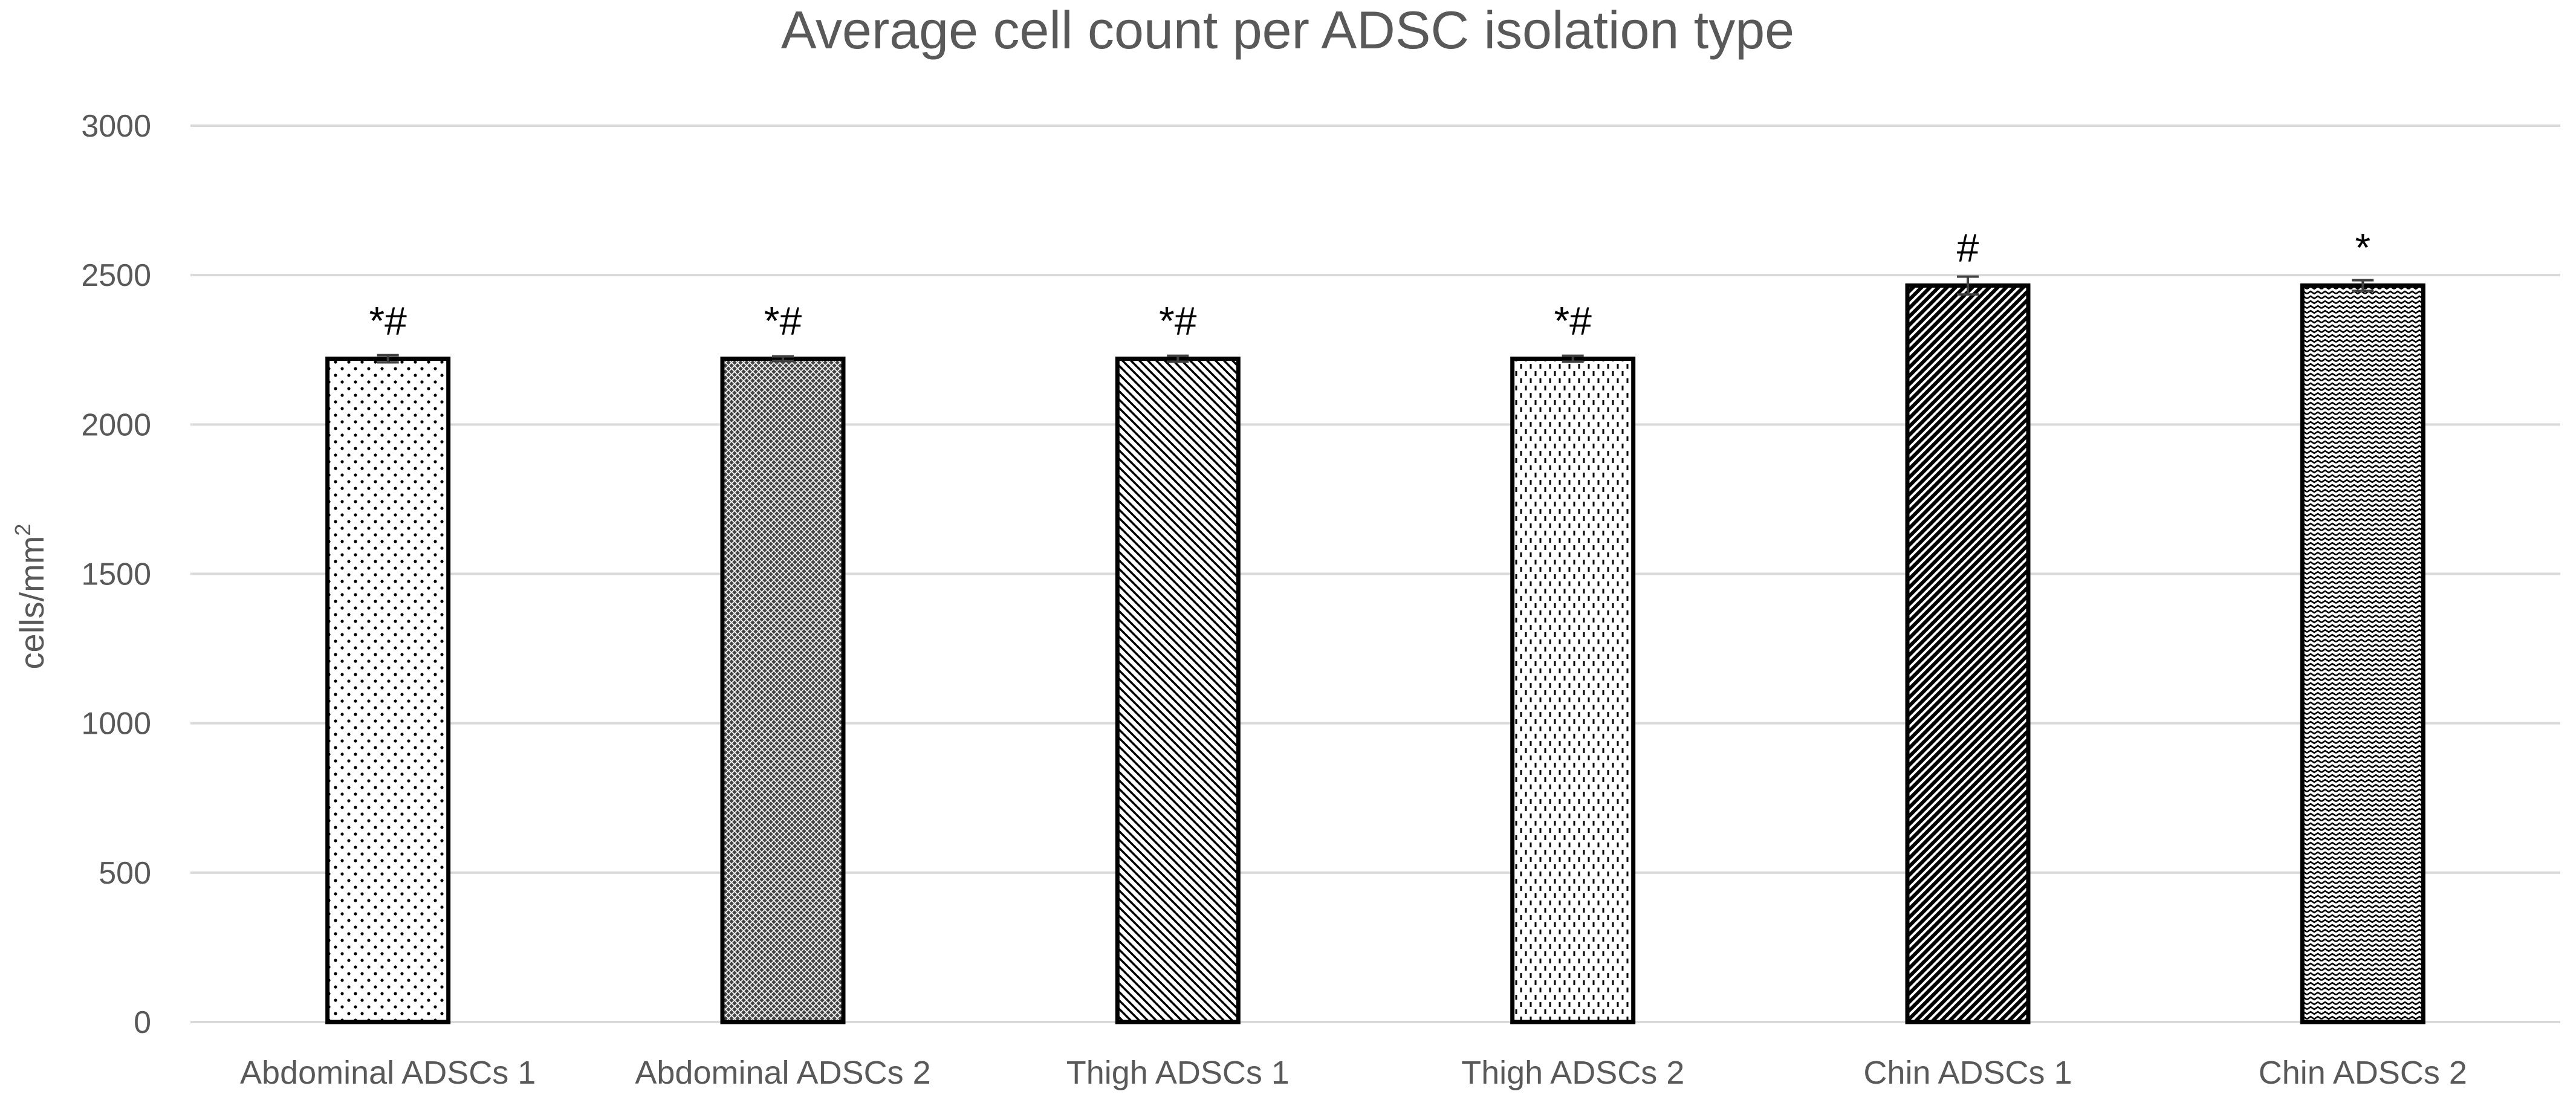 The image size is (2576, 1103). What do you see at coordinates (388, 1073) in the screenshot?
I see `x-tick-label-1: Abdominal ADSCs 1` at bounding box center [388, 1073].